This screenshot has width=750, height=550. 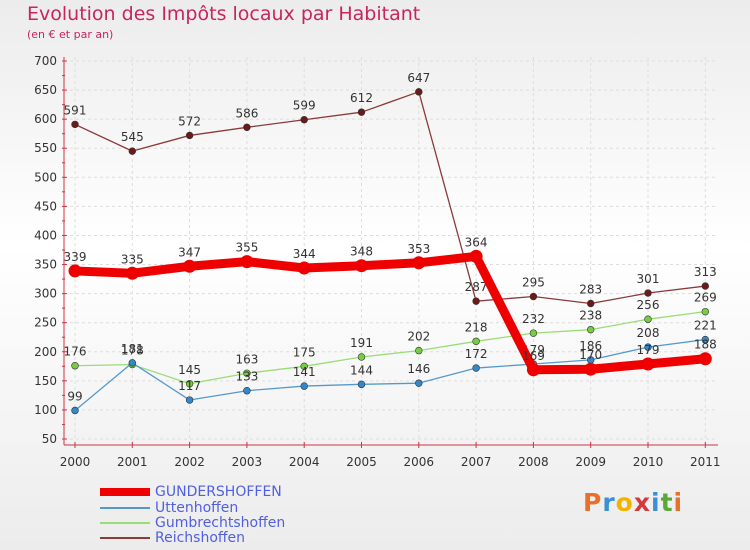 I want to click on data-label: 145, so click(x=189, y=370).